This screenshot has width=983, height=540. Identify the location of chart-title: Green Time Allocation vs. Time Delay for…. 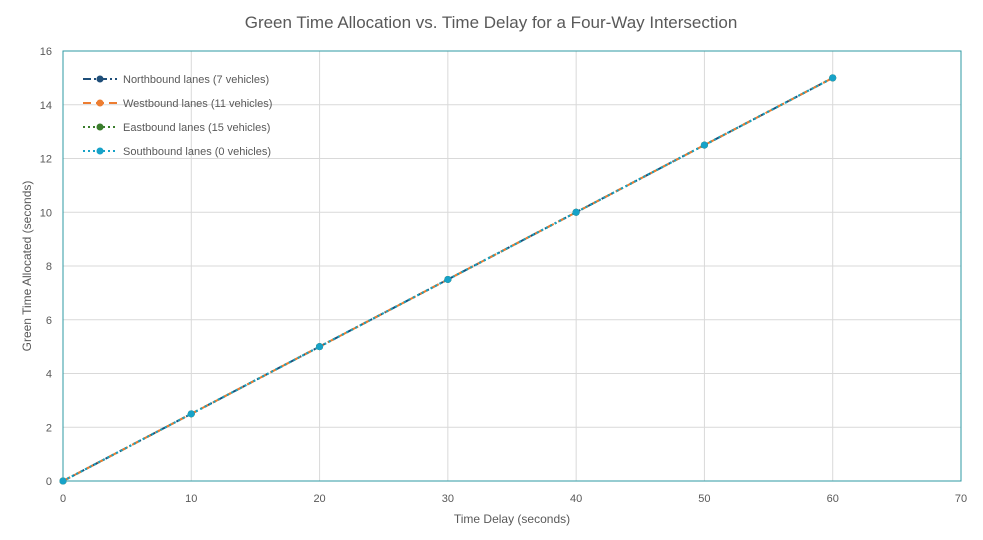
(491, 22).